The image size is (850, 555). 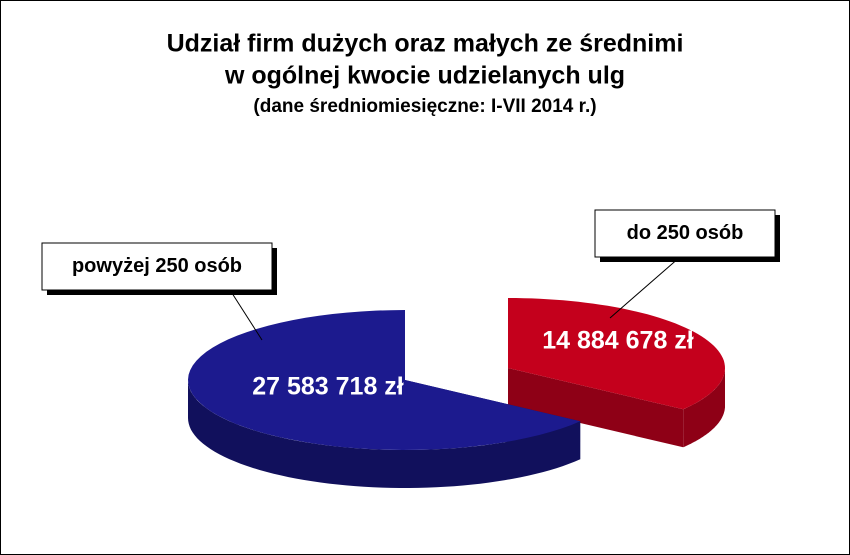 I want to click on chart-subtitle: (dane średniomiesięczne: I-VII 2014 r.), so click(x=424, y=106).